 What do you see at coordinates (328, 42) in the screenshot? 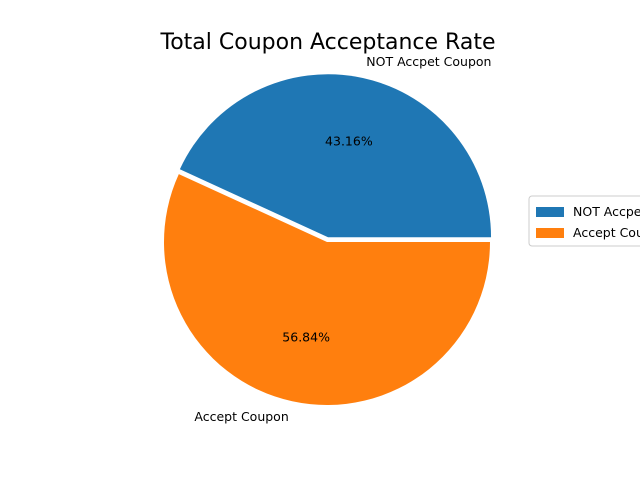
I see `chart-title: Total Coupon Acceptance Rate` at bounding box center [328, 42].